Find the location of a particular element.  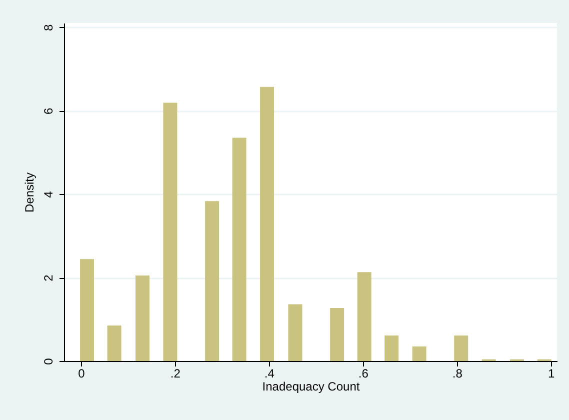

y-axis-title: Density is located at coordinates (29, 192).